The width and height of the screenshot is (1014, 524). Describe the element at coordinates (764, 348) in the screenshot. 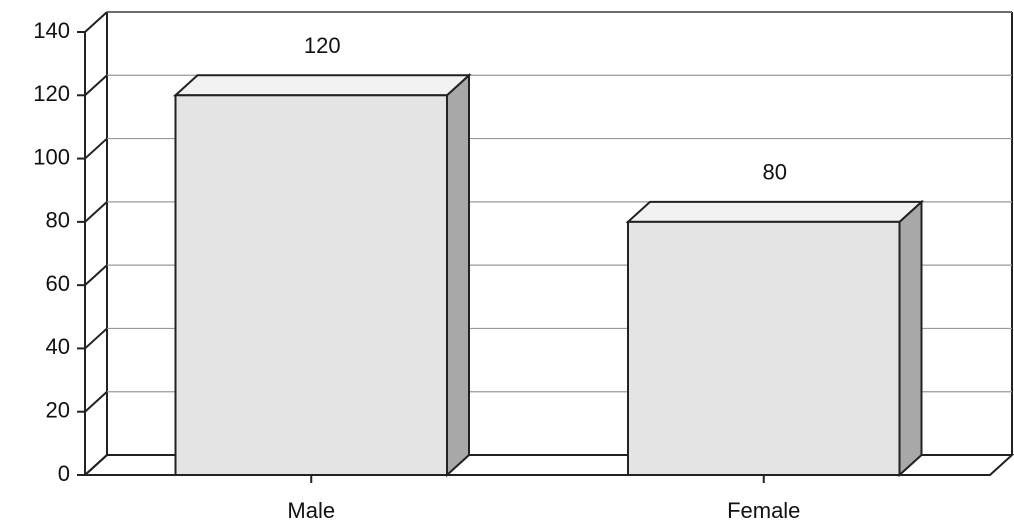

I see `bar` at that location.